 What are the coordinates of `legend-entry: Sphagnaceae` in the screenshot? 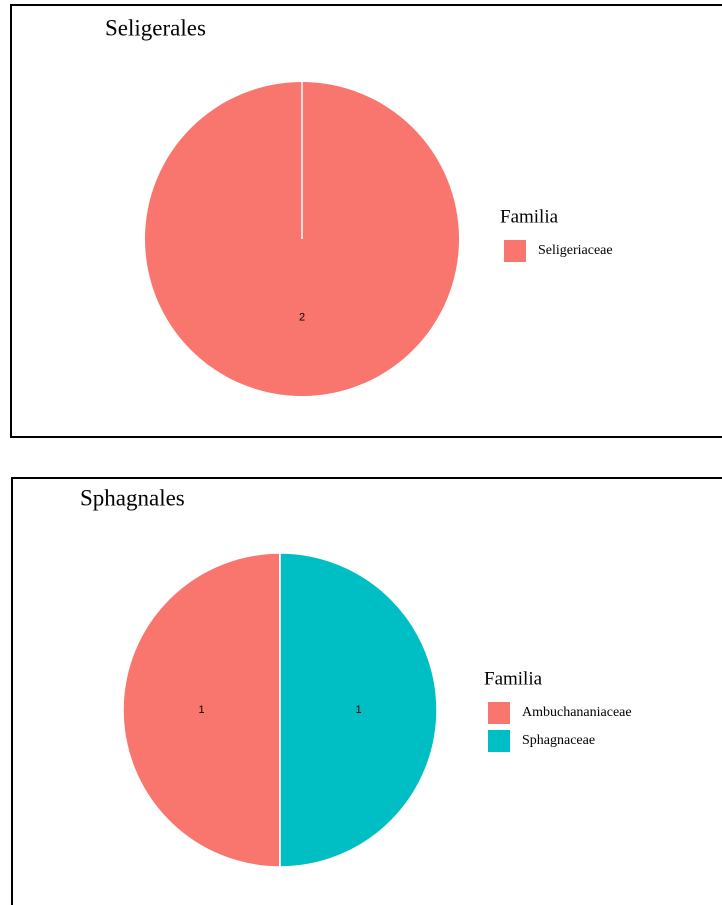 It's located at (558, 740).